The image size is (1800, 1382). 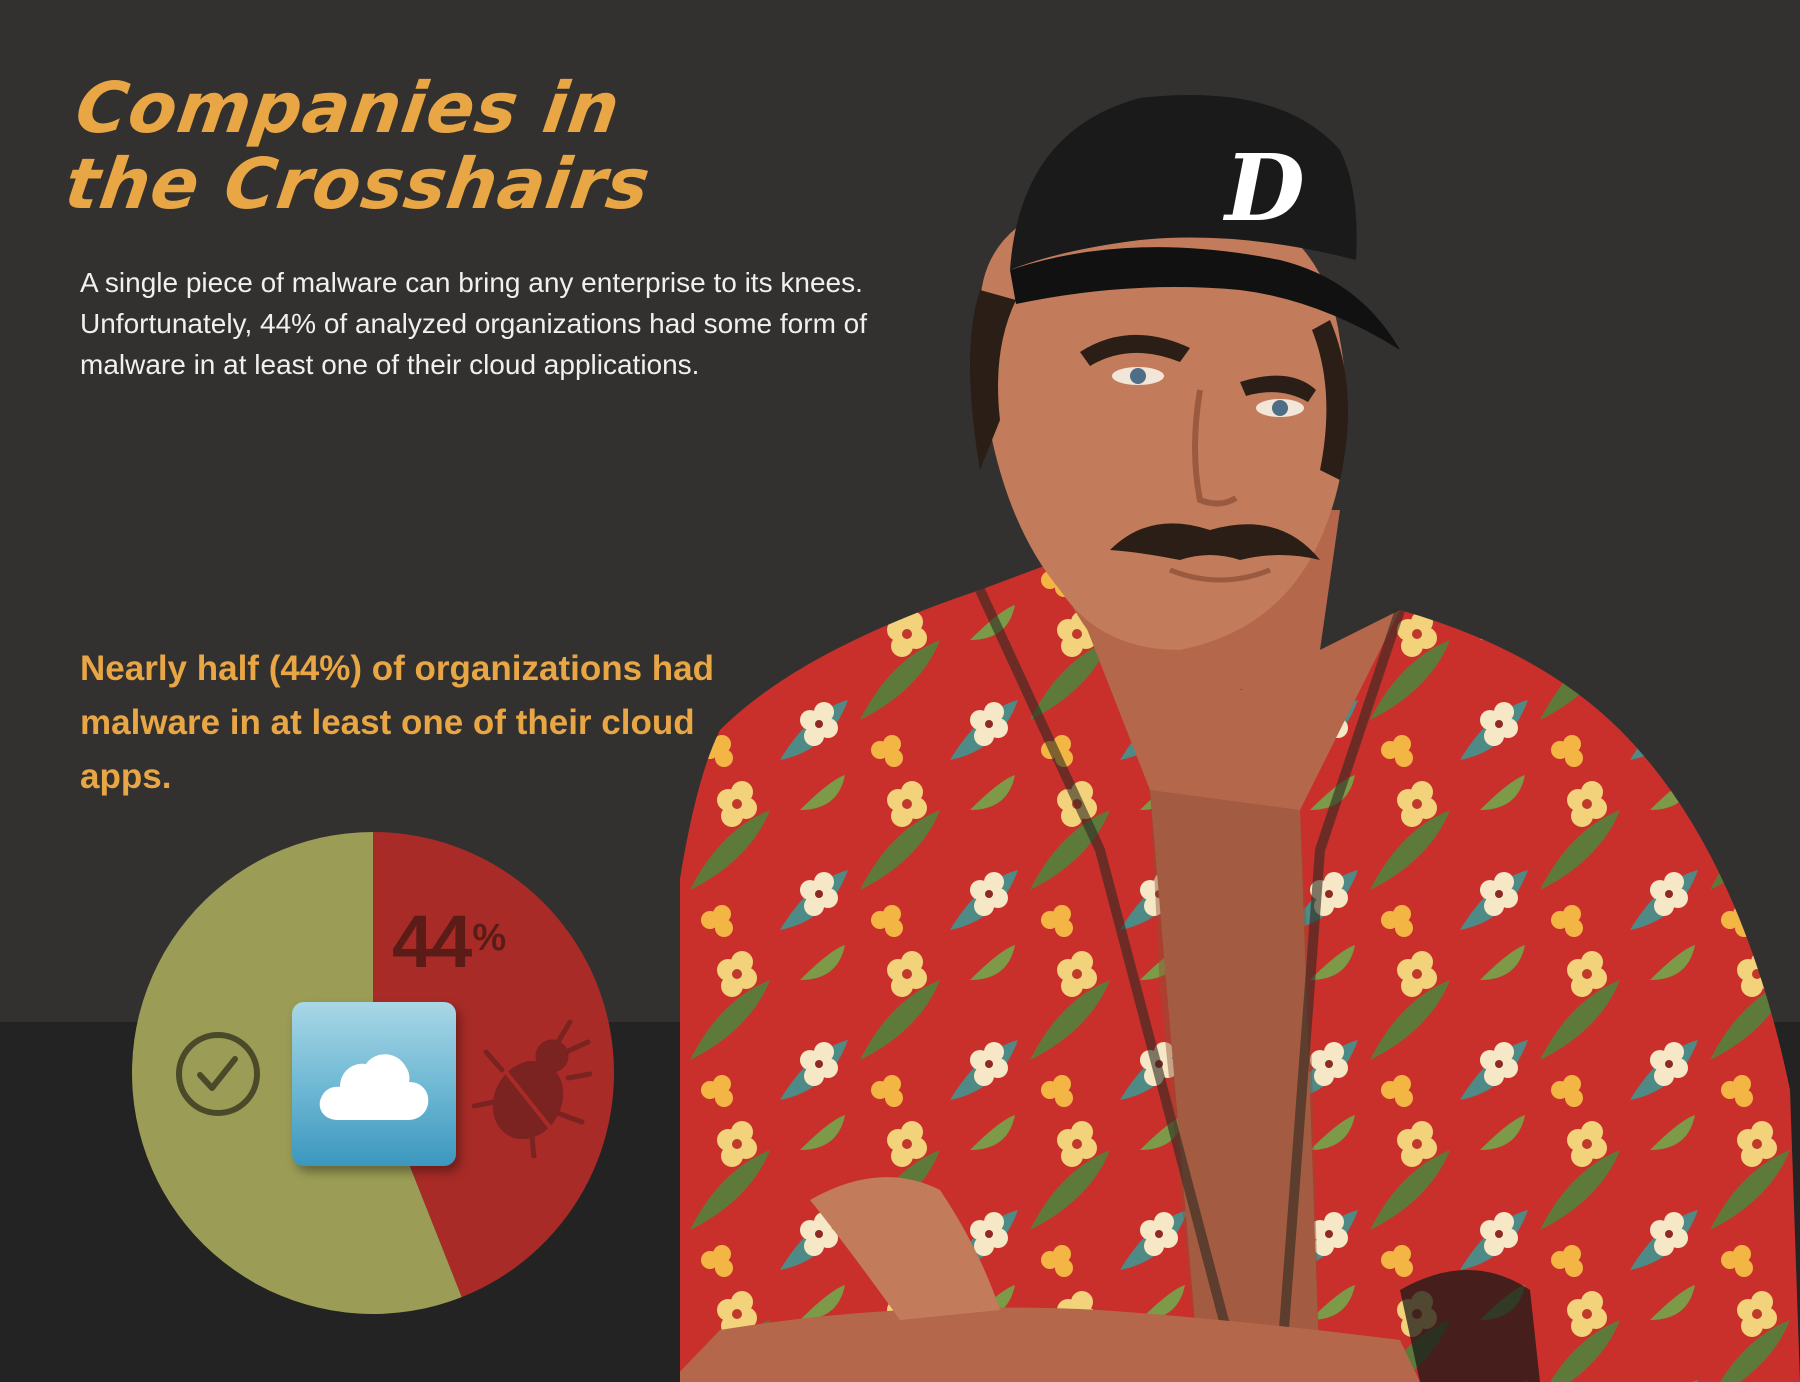 I want to click on percent-label: 44%, so click(x=449, y=942).